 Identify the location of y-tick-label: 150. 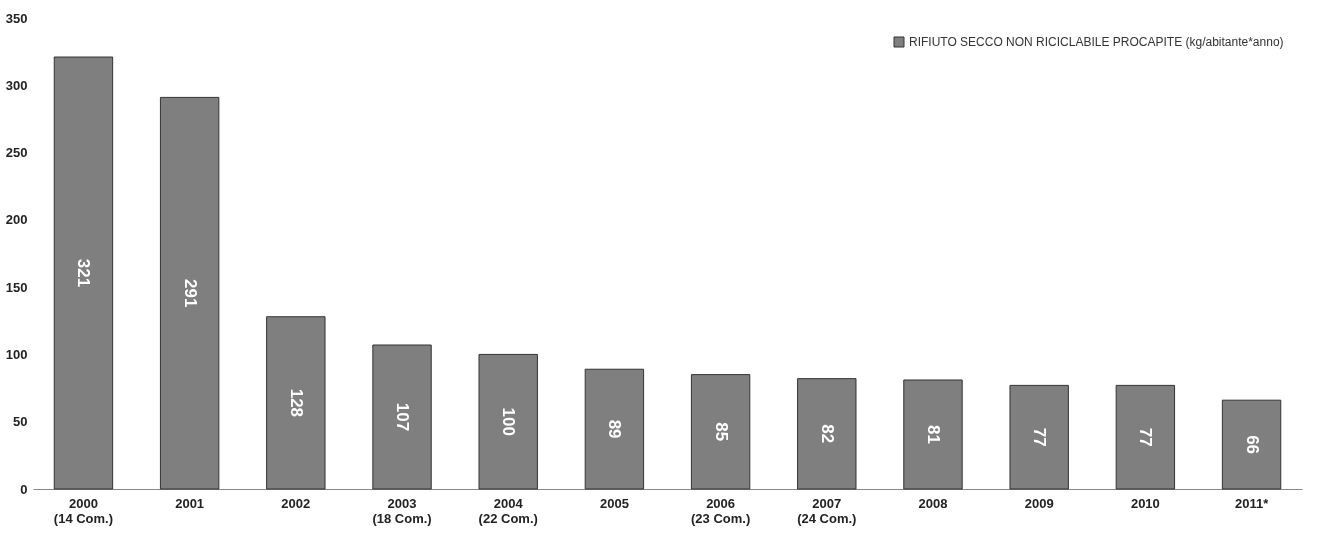
(16, 287).